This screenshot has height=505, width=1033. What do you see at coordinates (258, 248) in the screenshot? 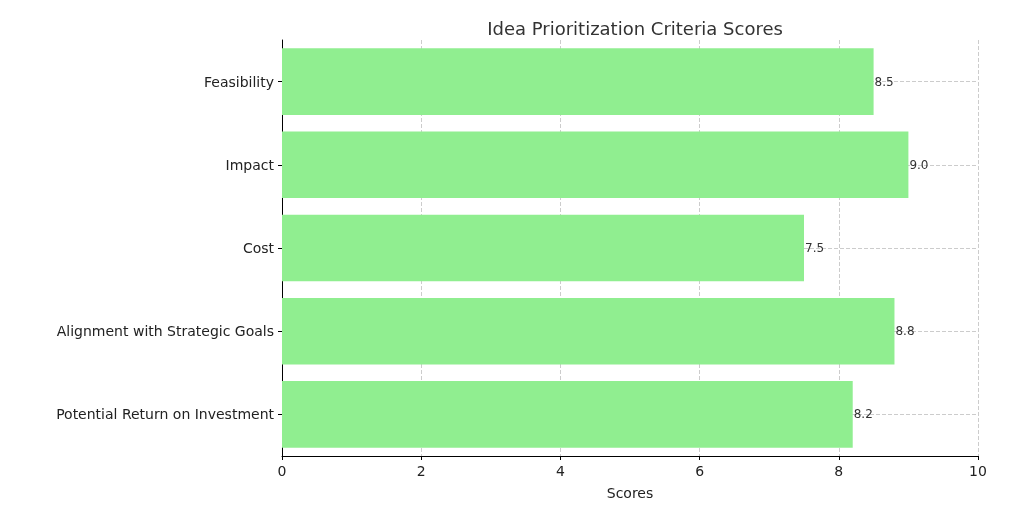
I see `y-tick-label: Cost` at bounding box center [258, 248].